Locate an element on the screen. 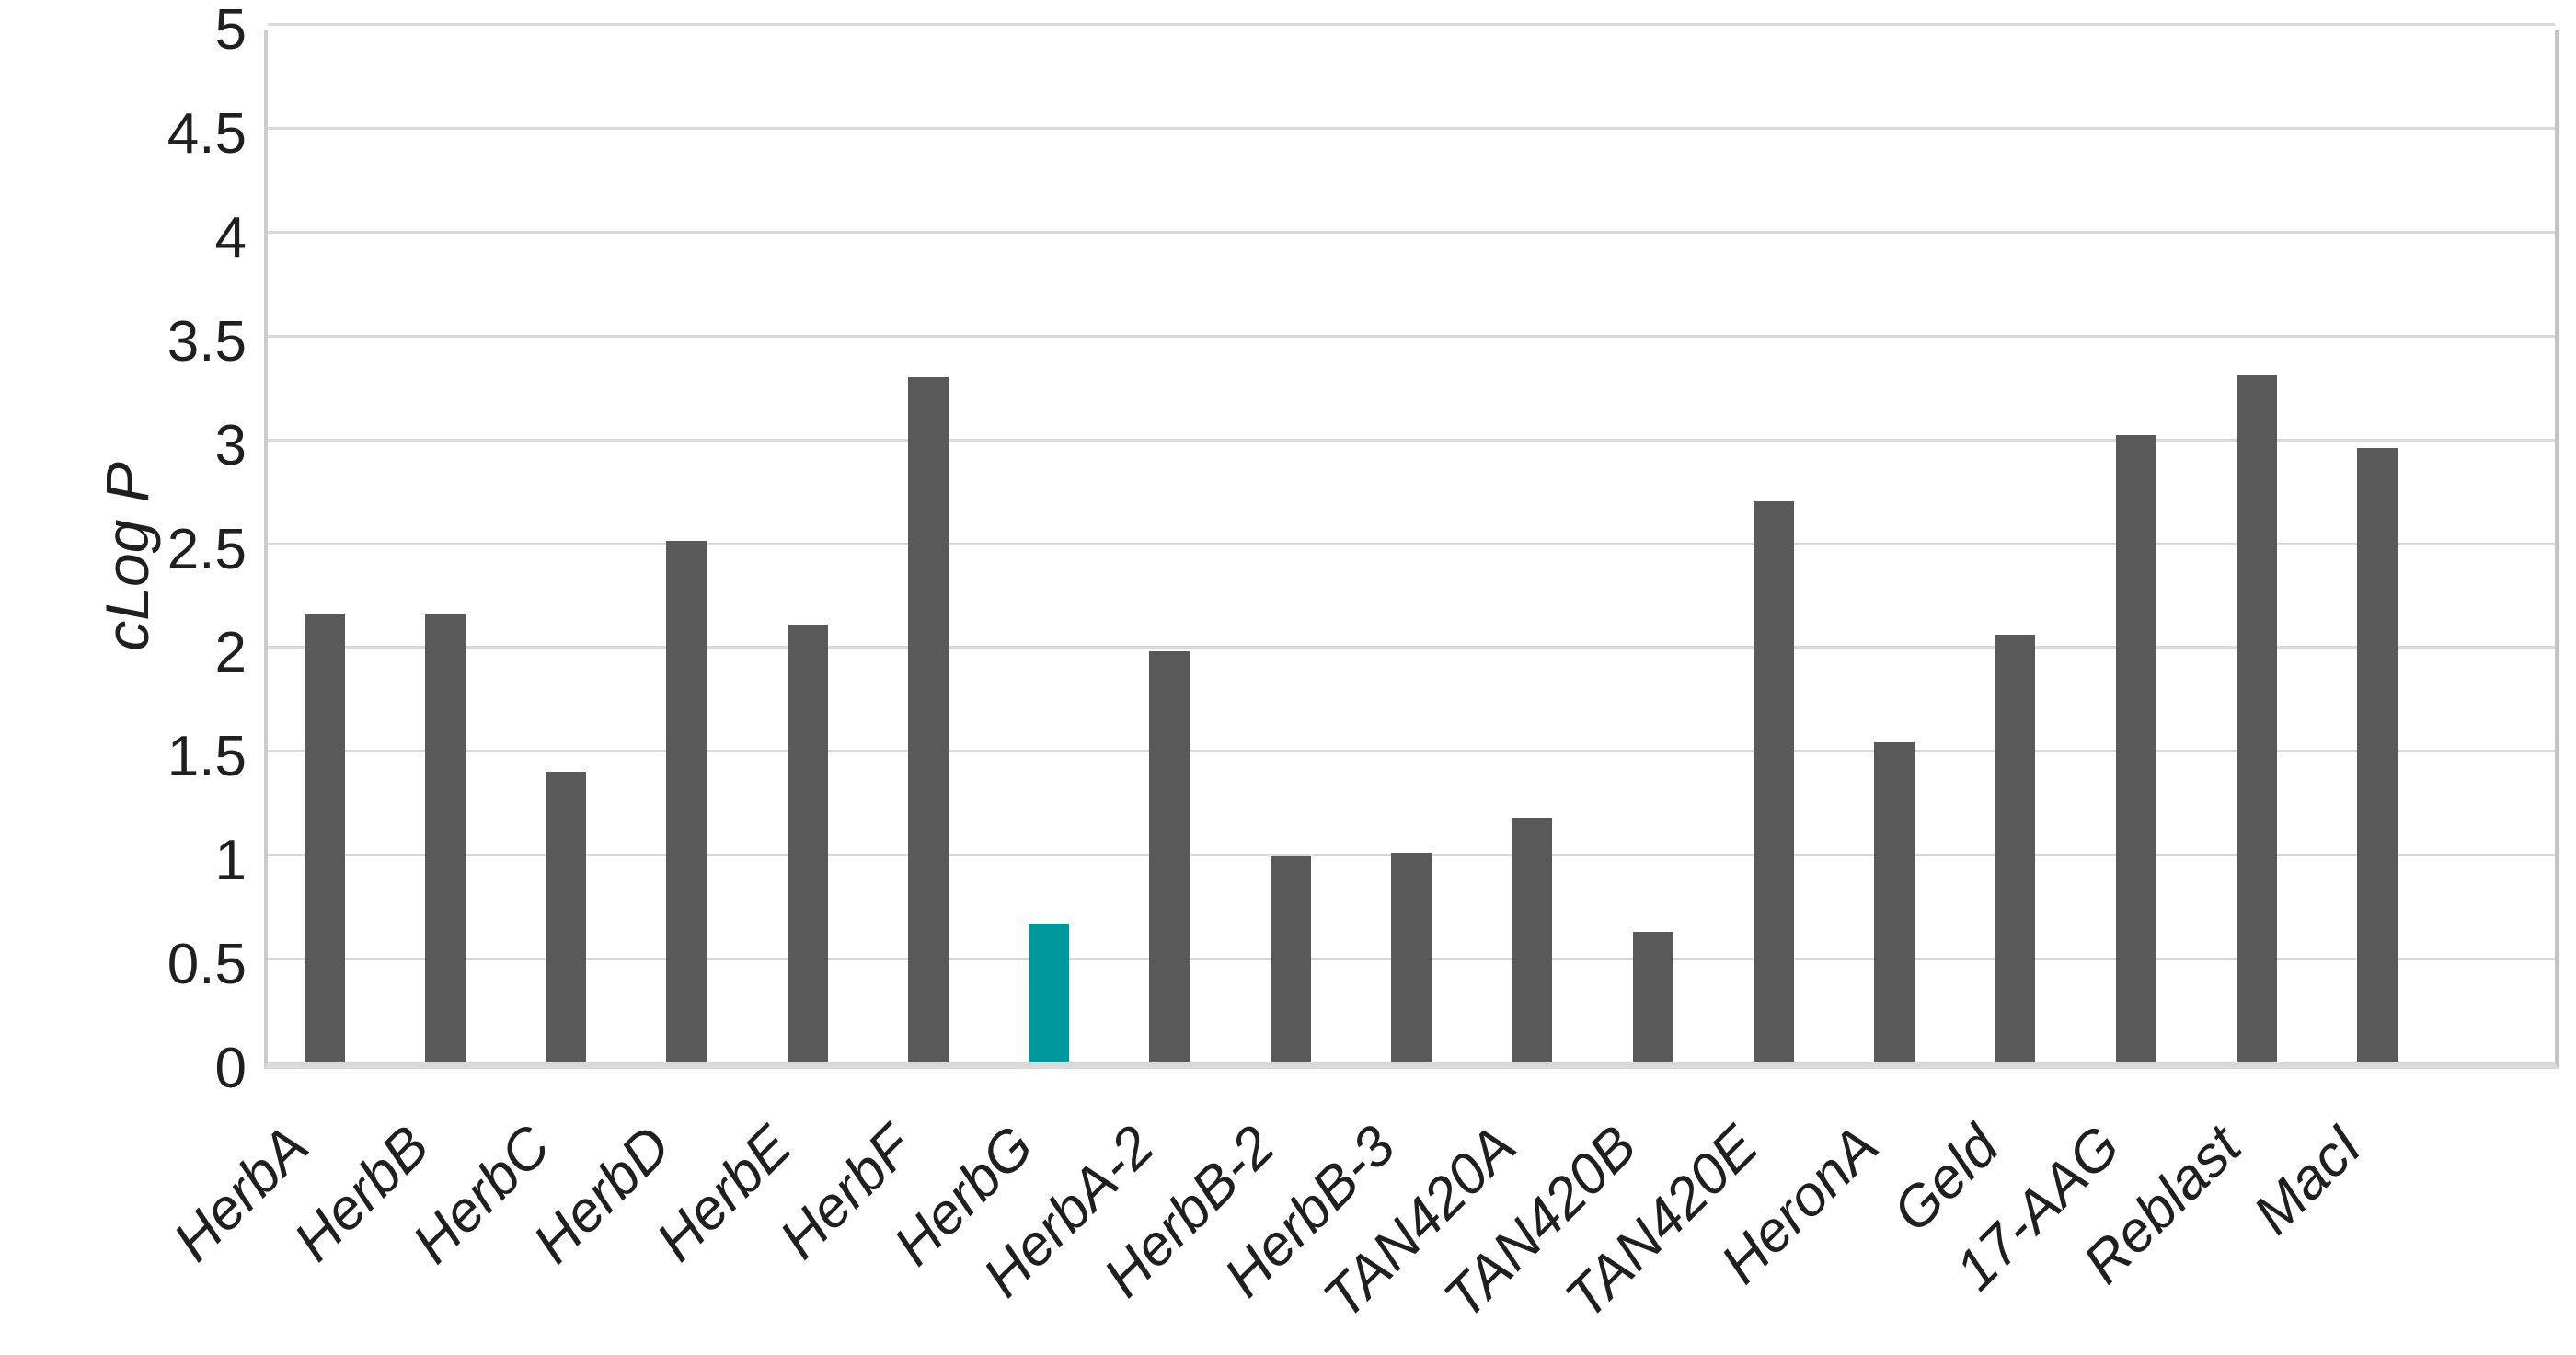  y-tick-label: 1 is located at coordinates (230, 861).